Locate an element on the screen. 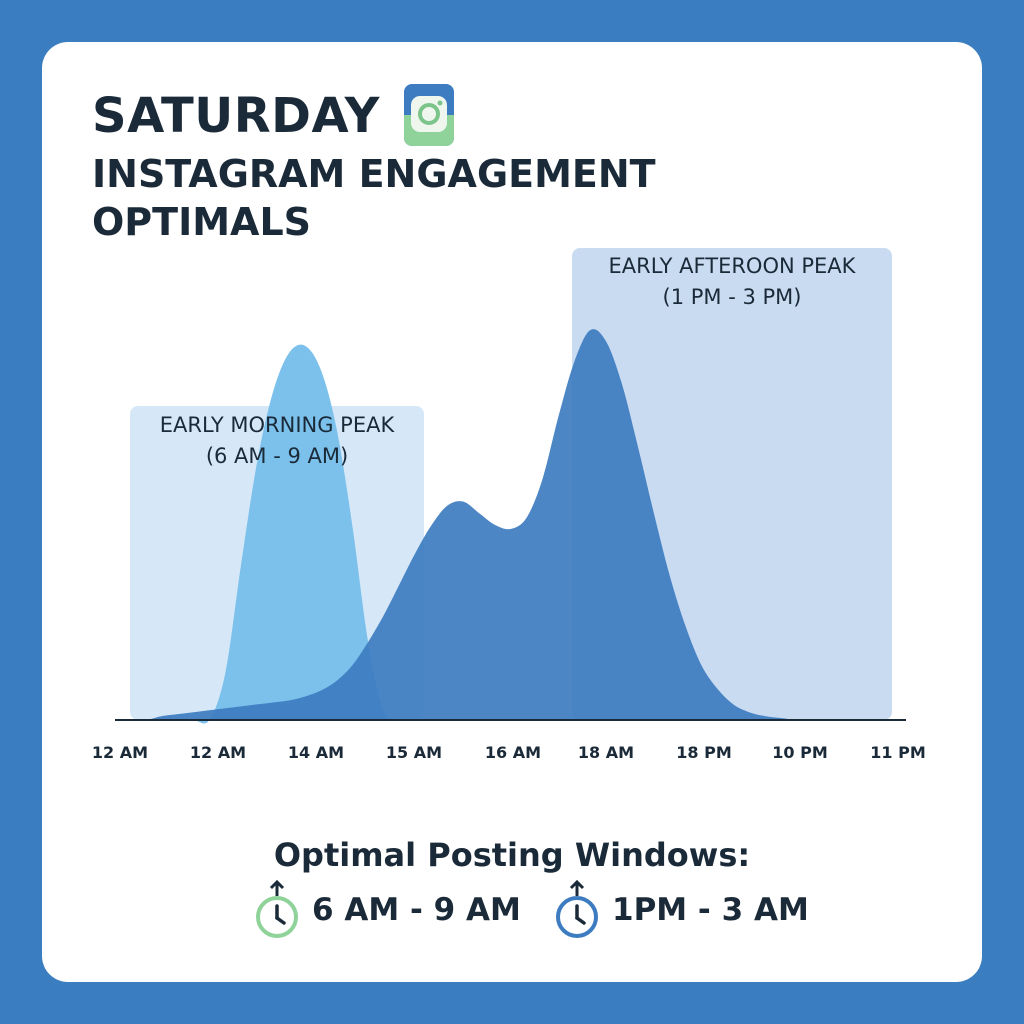 This screenshot has width=1024, height=1024. instagram-icon is located at coordinates (429, 115).